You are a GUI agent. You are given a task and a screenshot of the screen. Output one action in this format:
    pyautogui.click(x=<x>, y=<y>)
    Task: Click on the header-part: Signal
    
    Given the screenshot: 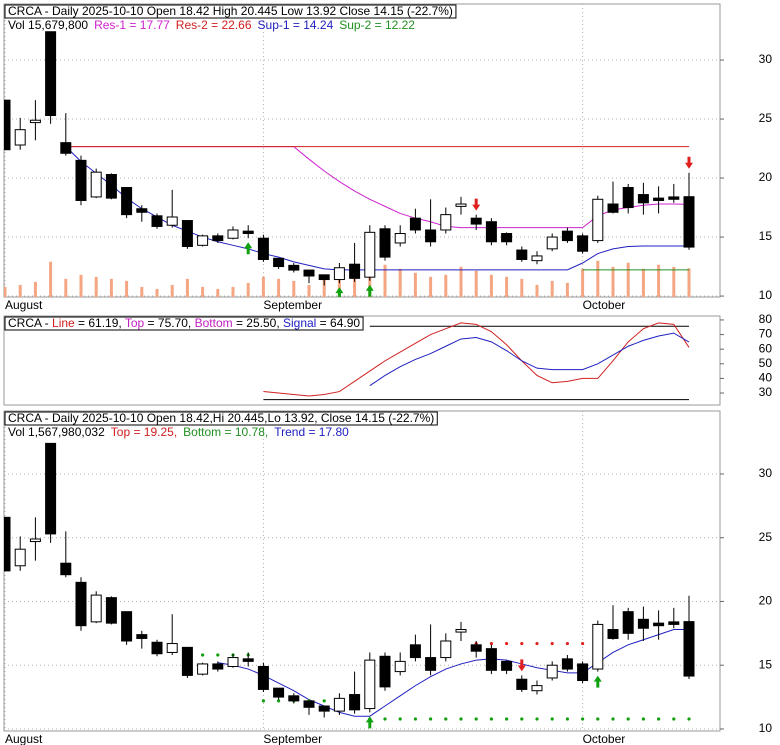 What is the action you would take?
    pyautogui.click(x=299, y=323)
    